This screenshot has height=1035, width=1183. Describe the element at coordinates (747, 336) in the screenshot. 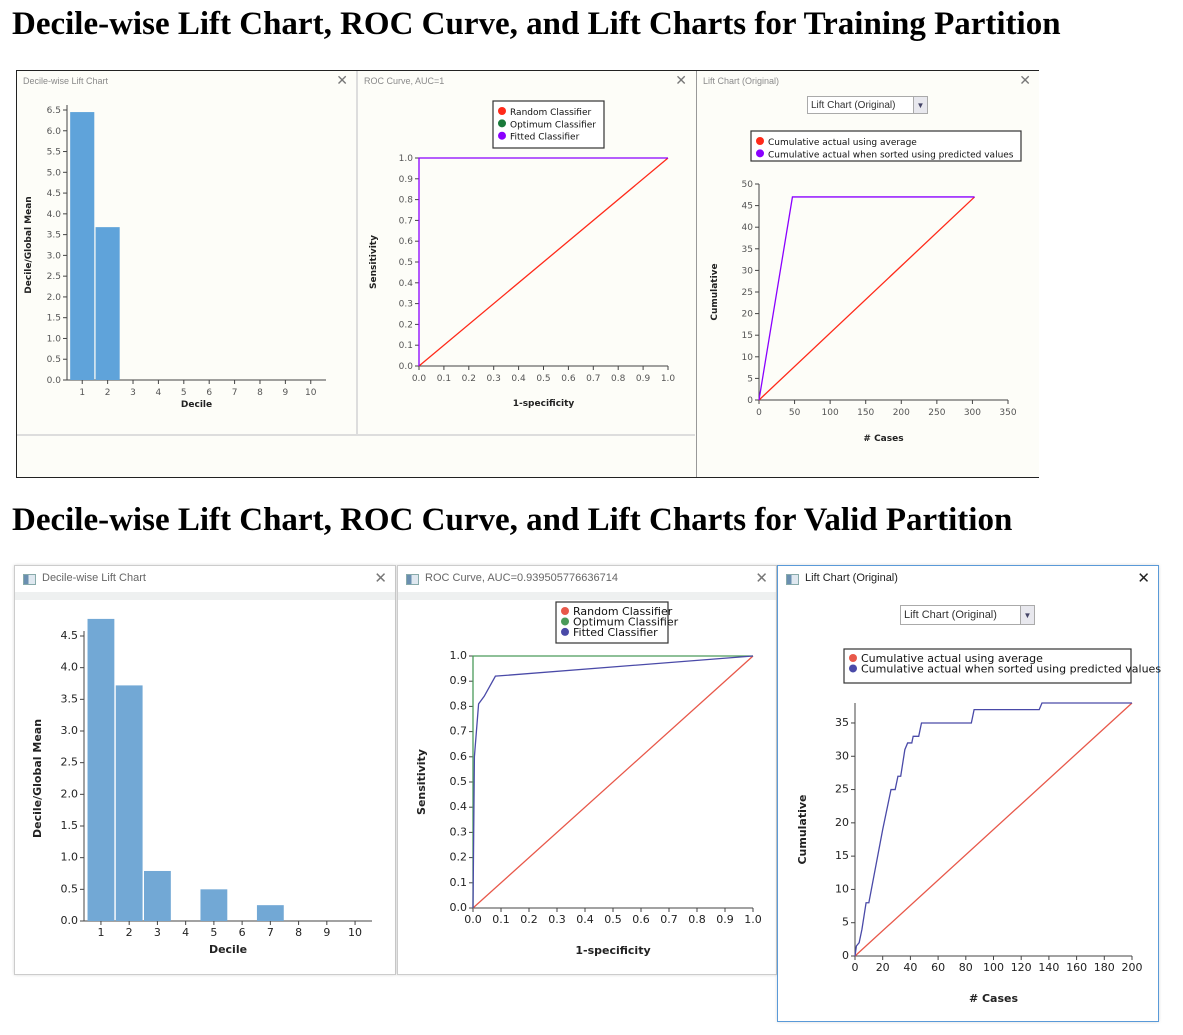

I see `y-tick-label: 15` at that location.